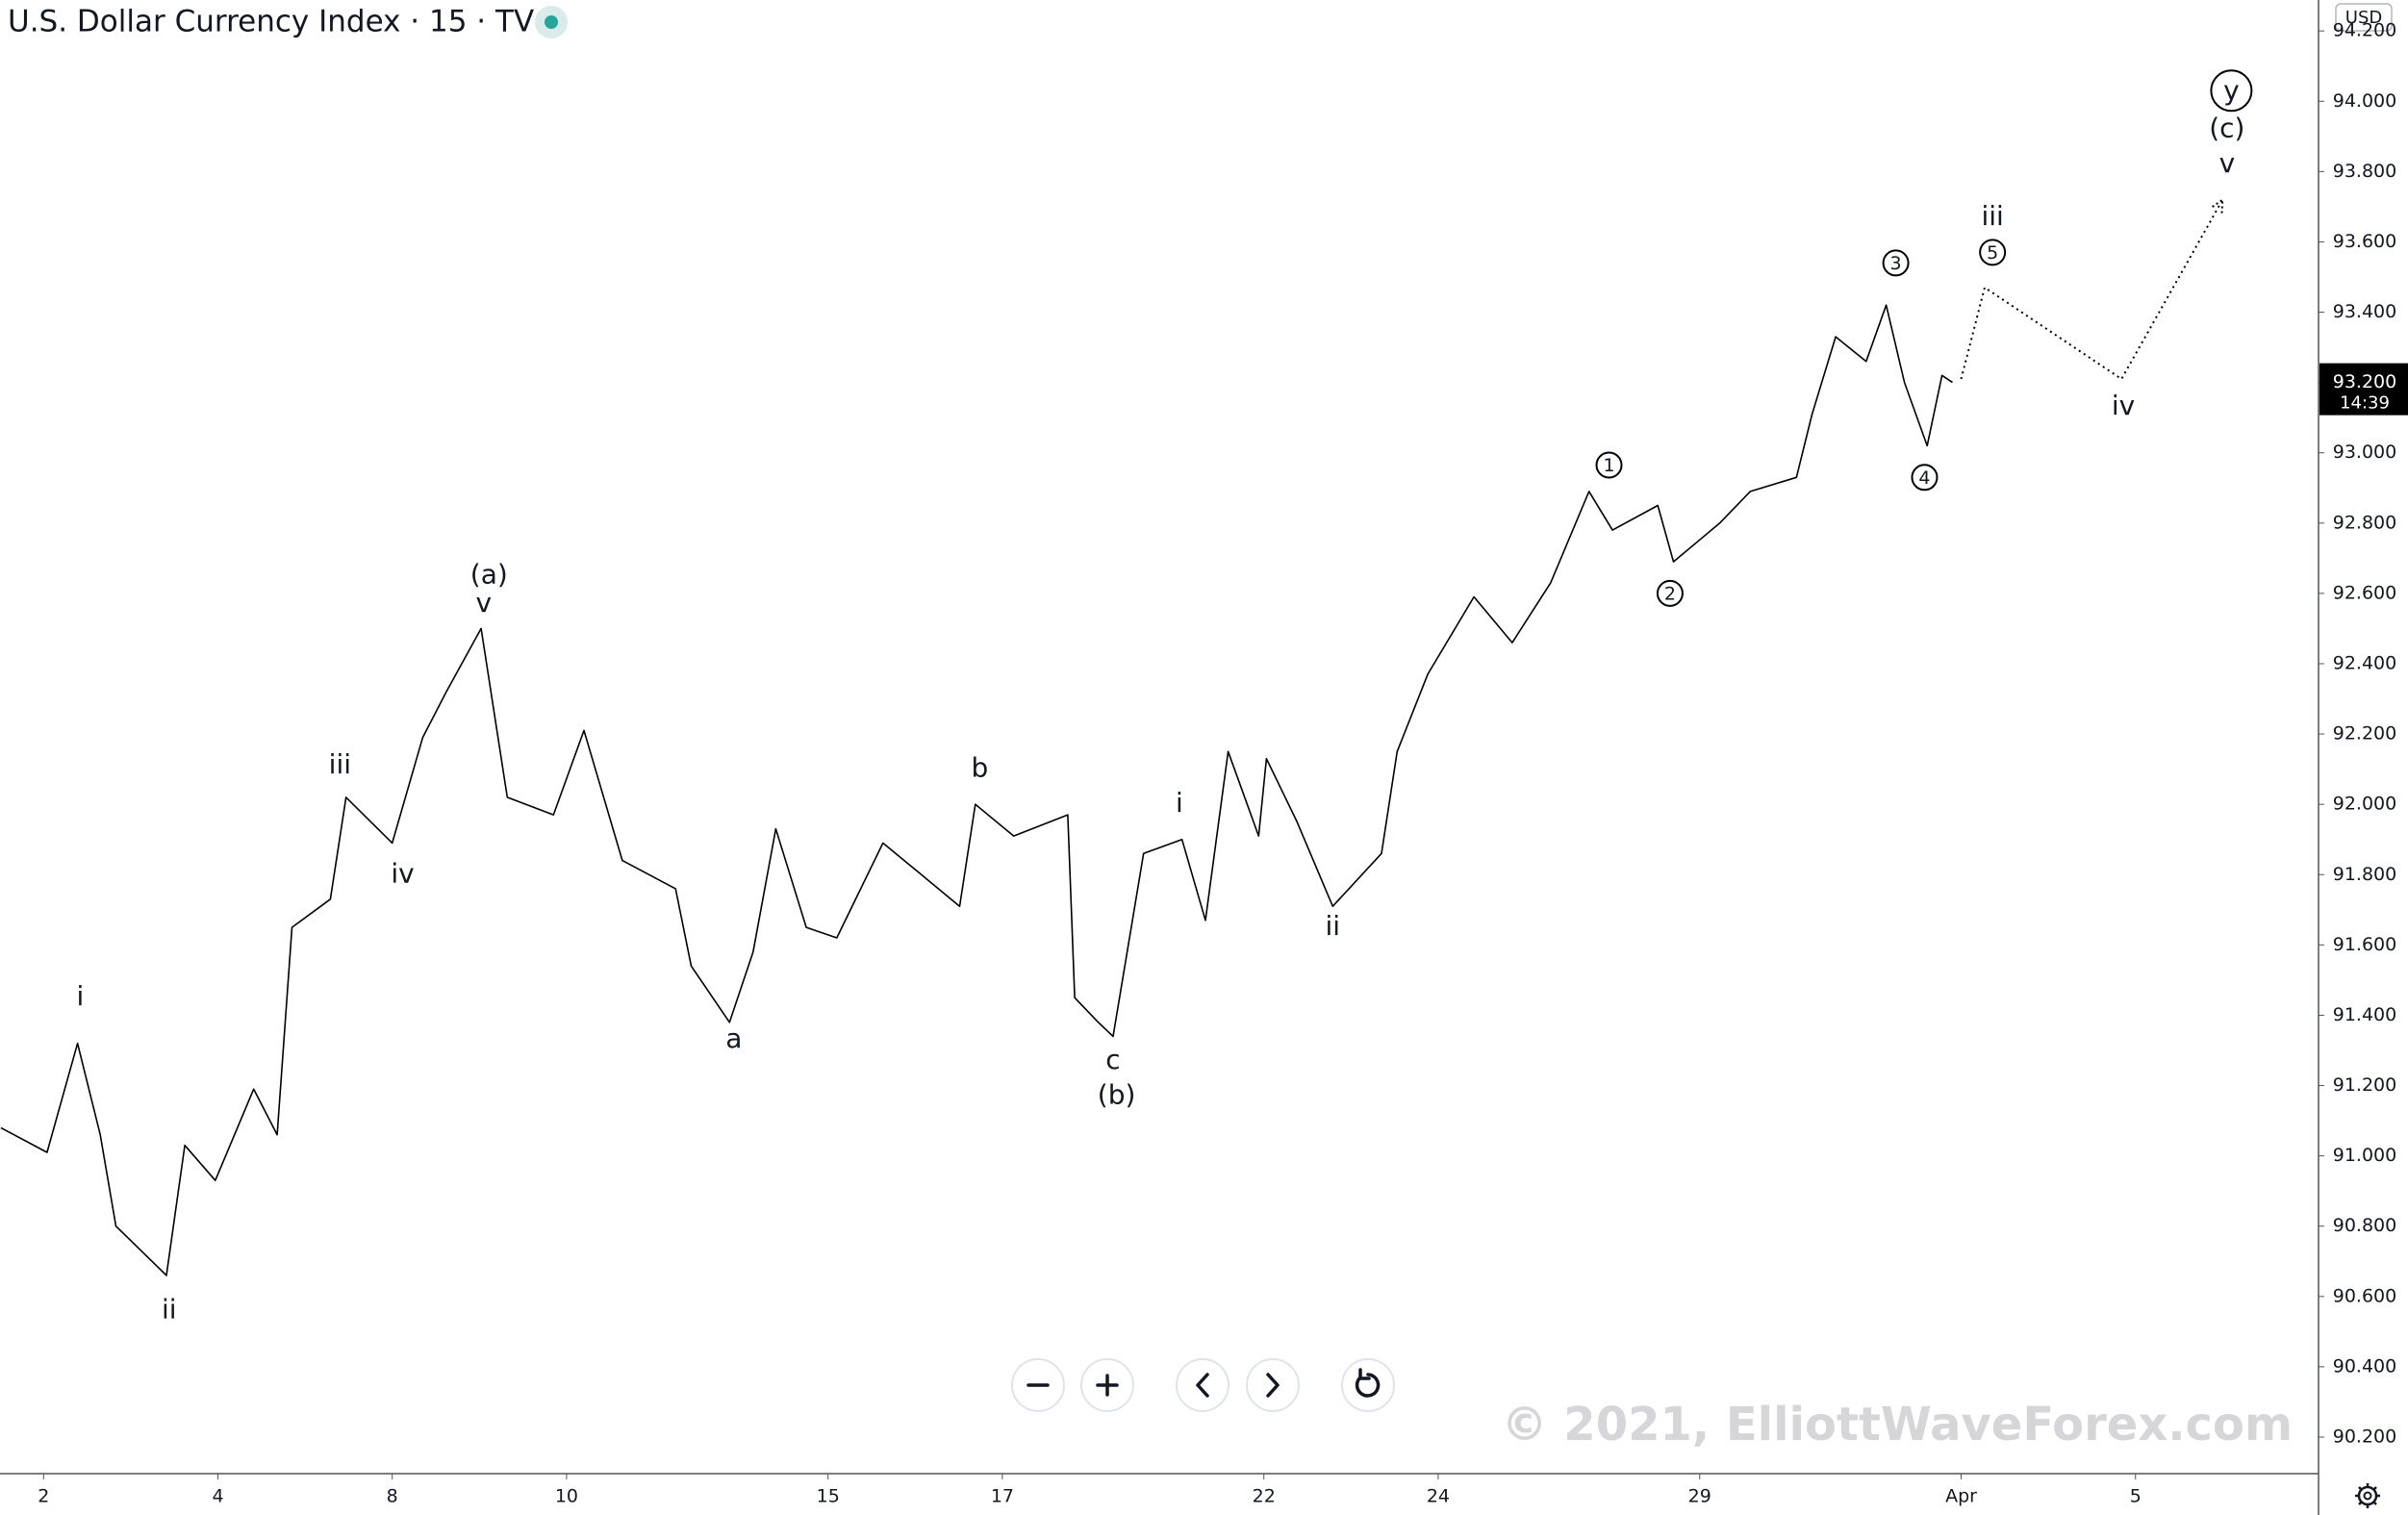 This screenshot has height=1515, width=2408. I want to click on x-tick-label: Apr, so click(1961, 1497).